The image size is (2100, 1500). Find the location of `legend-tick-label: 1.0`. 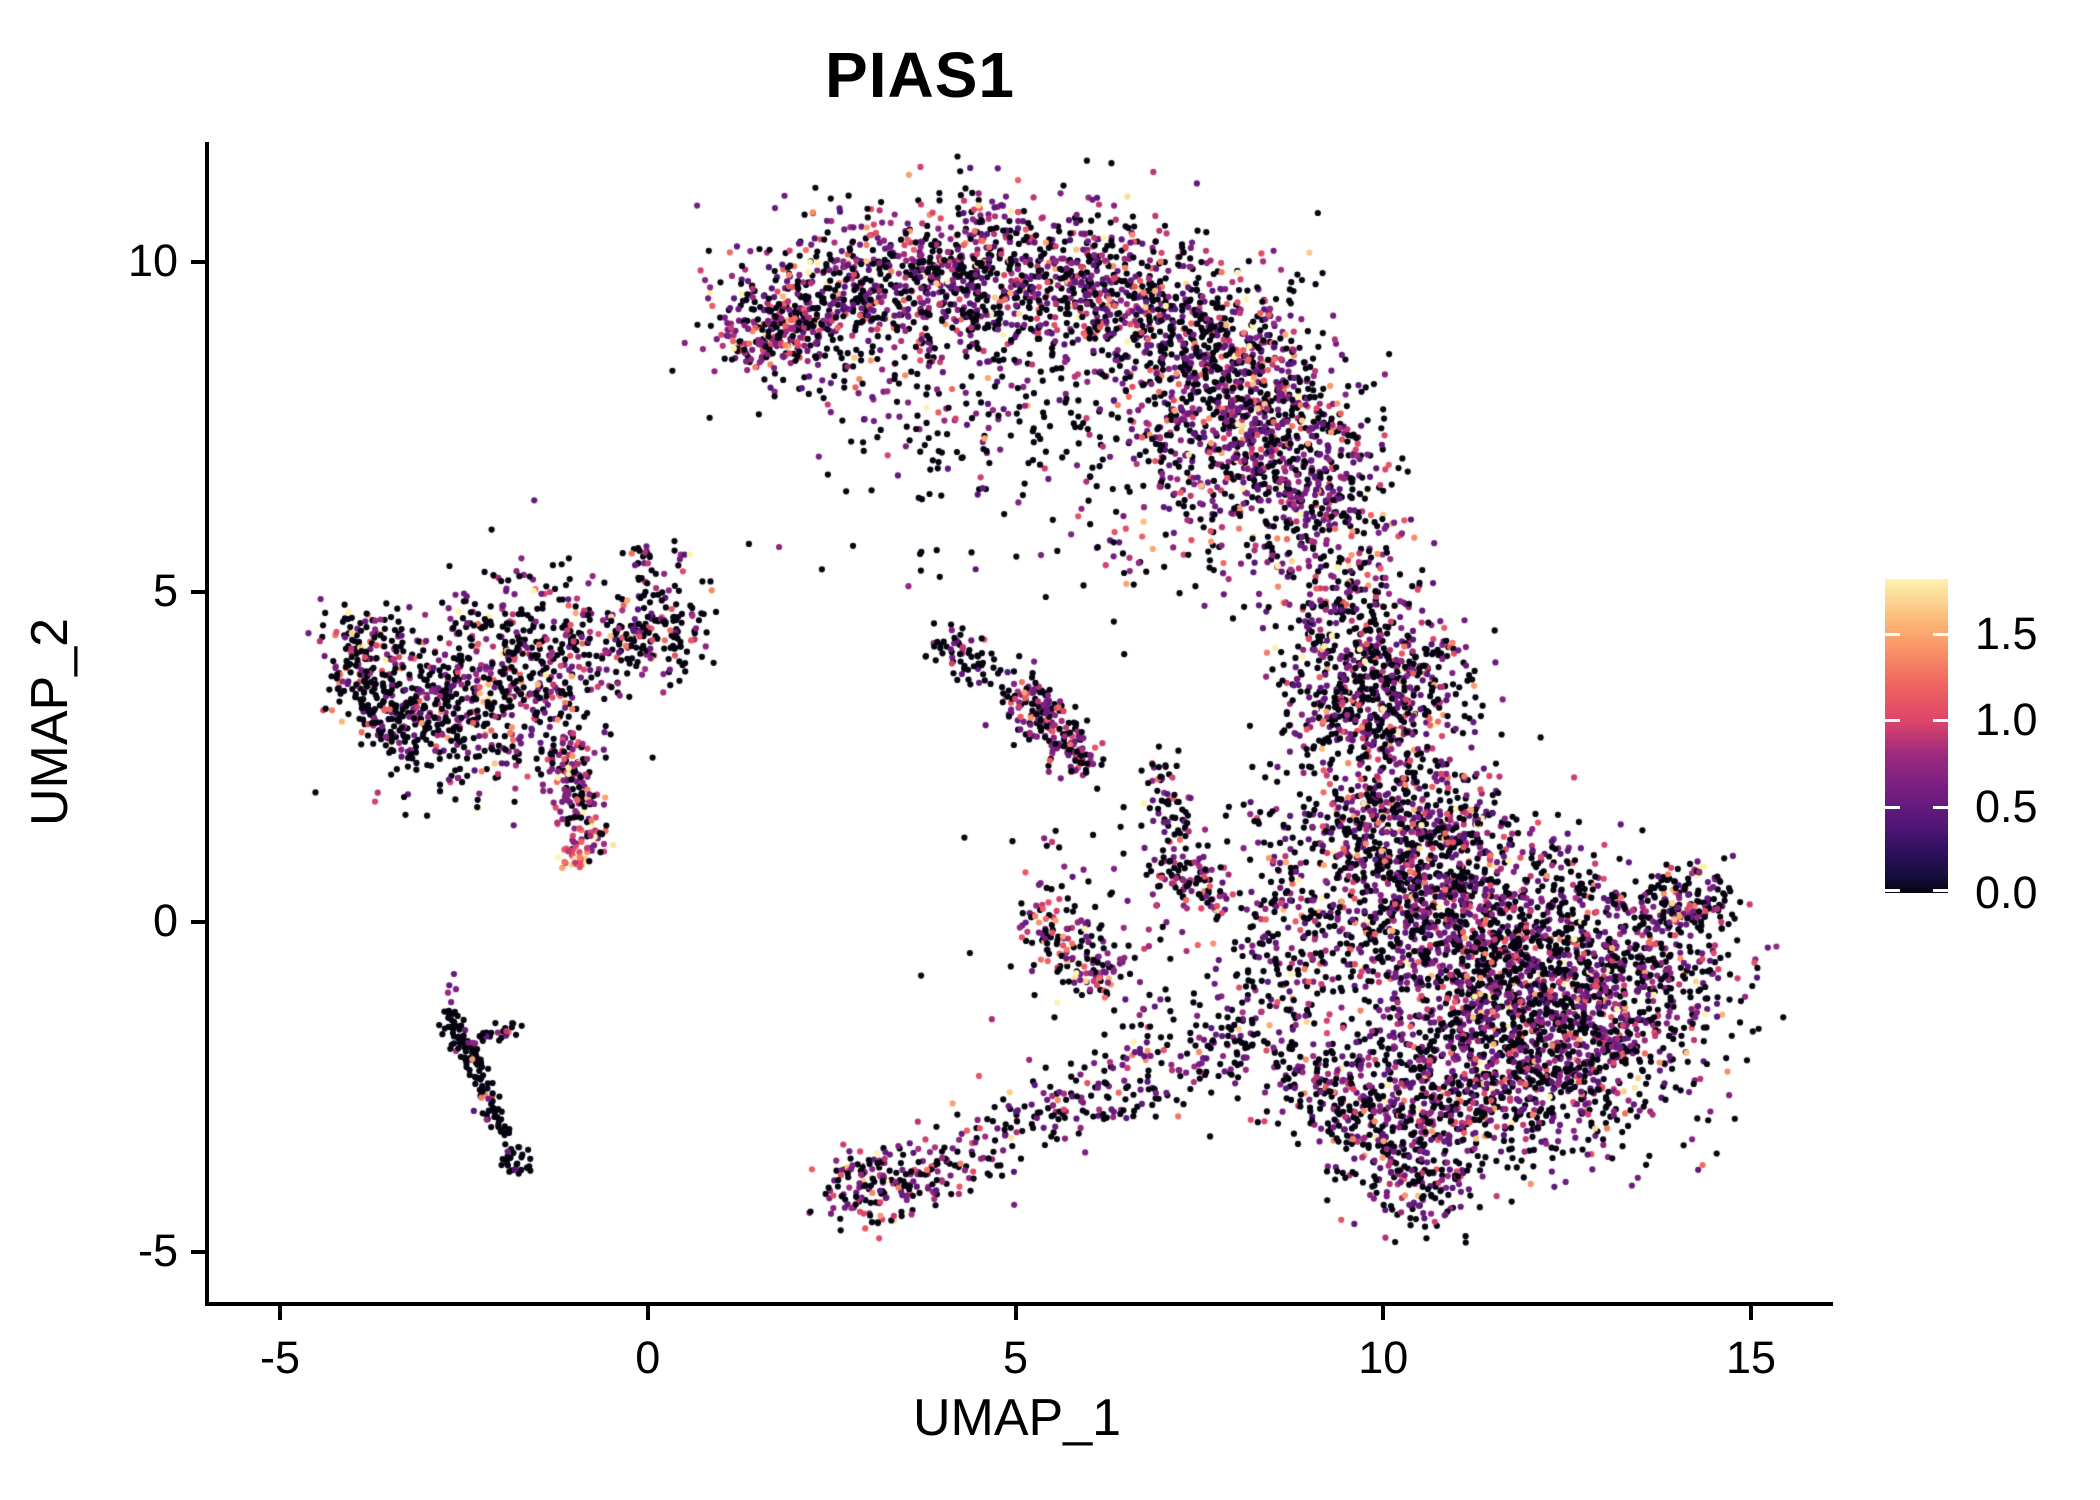

legend-tick-label: 1.0 is located at coordinates (2006, 720).